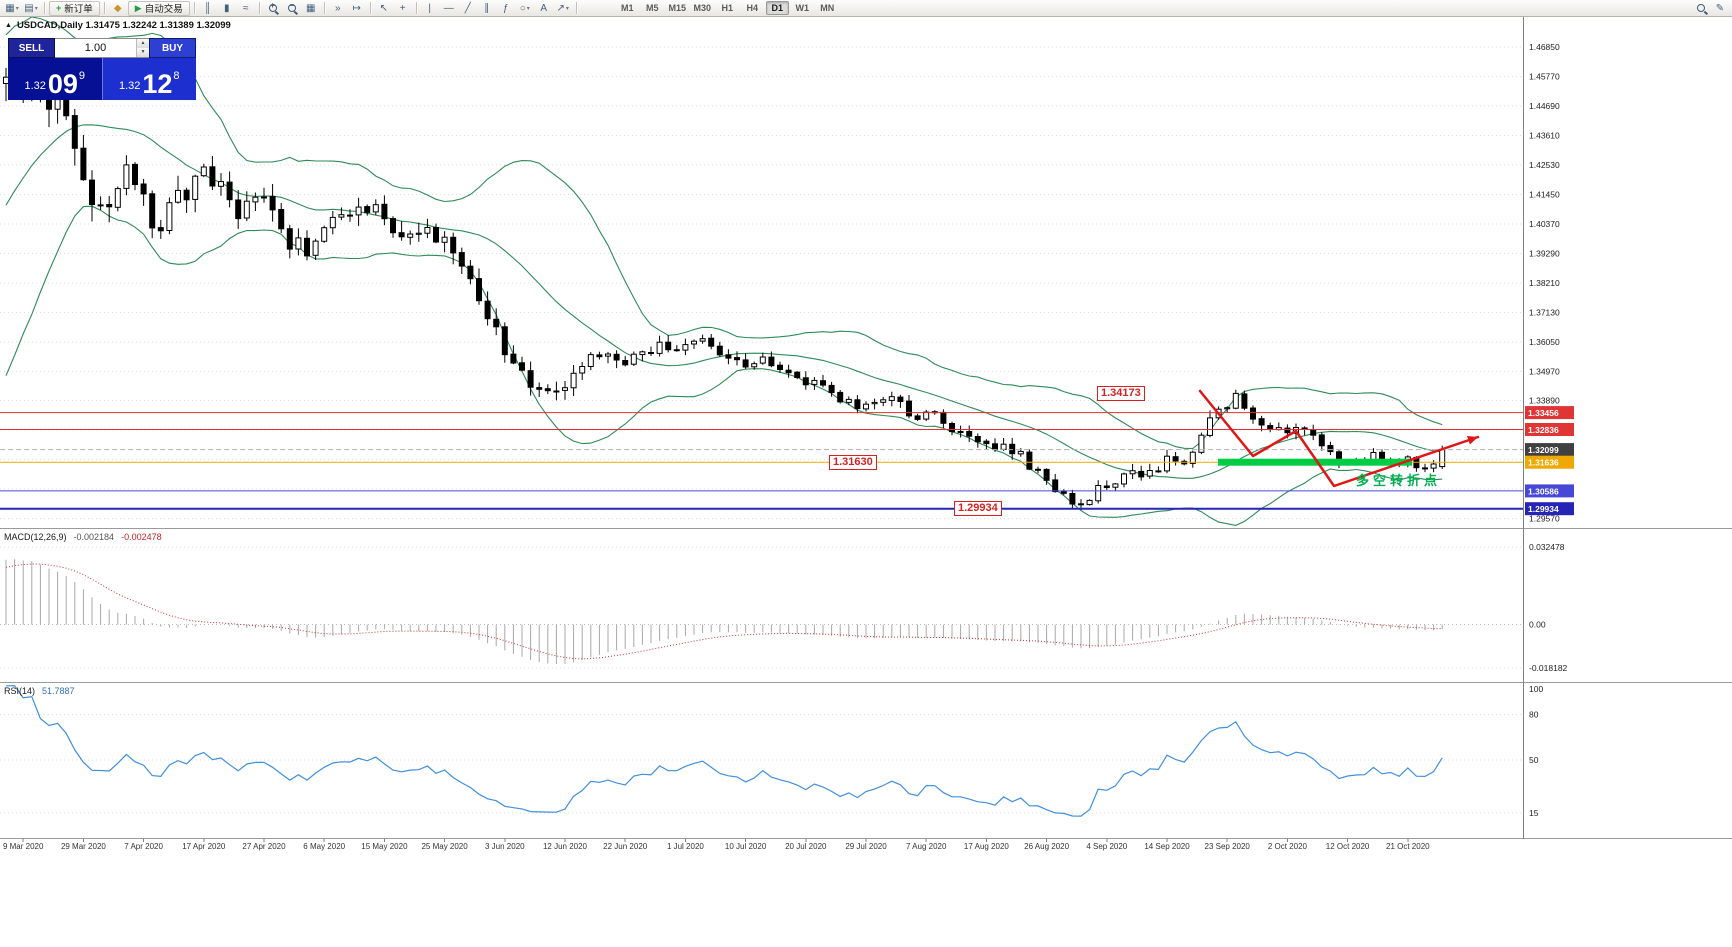 This screenshot has width=1732, height=947. I want to click on price-annotation-high: 1.34173, so click(1121, 393).